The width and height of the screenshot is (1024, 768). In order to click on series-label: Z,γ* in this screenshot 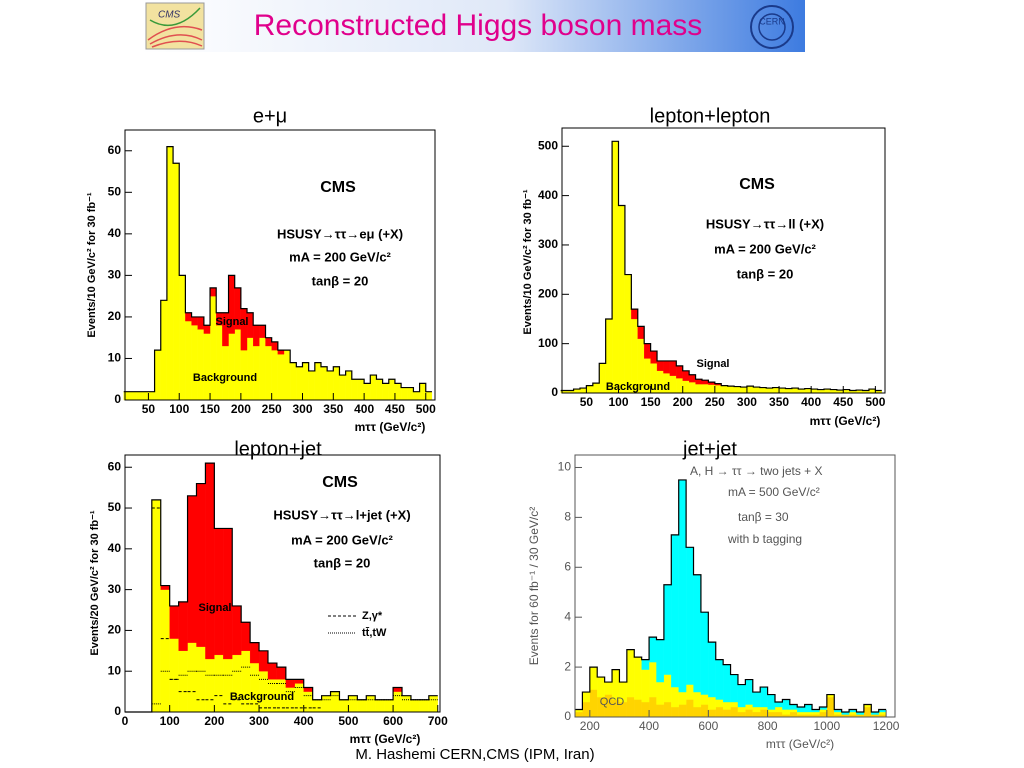, I will do `click(372, 616)`.